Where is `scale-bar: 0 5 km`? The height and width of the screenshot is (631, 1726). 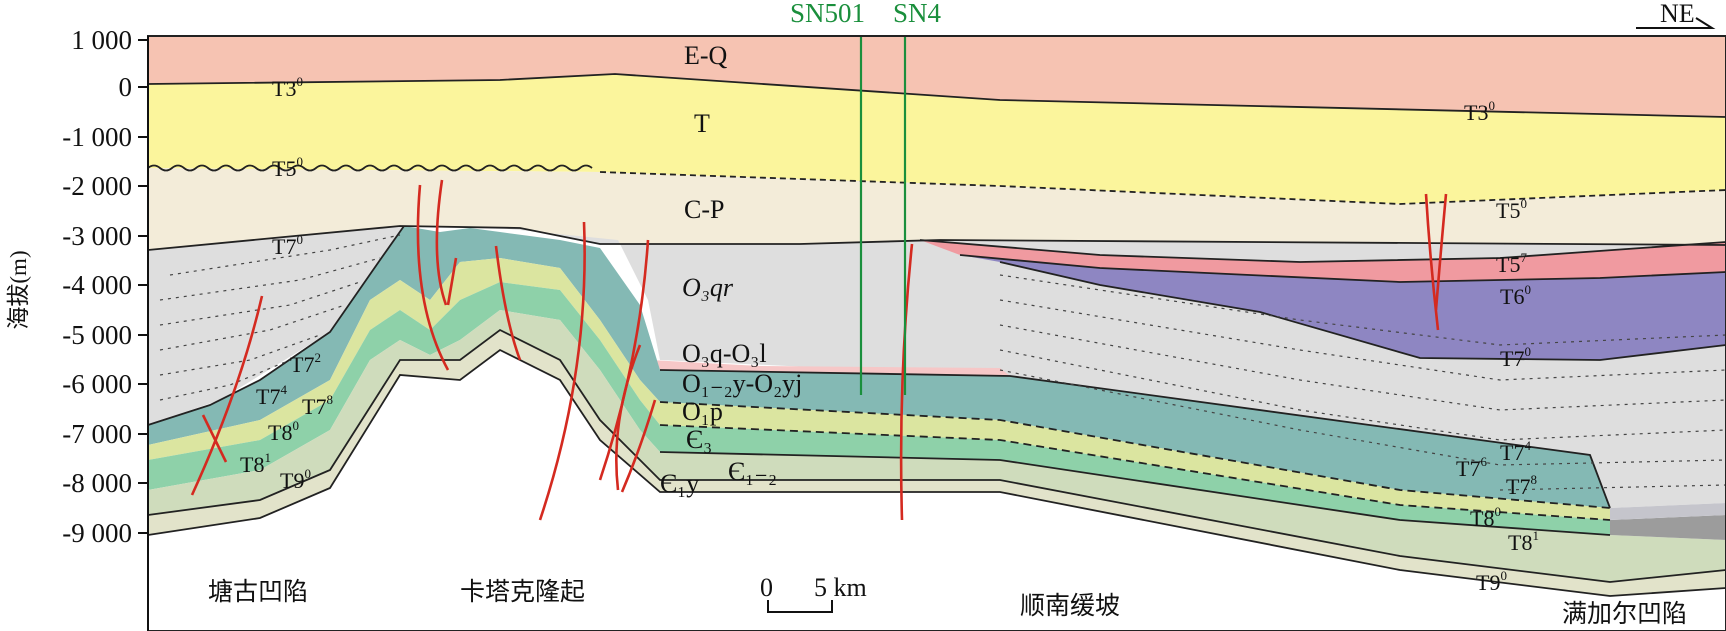 scale-bar: 0 5 km is located at coordinates (813, 593).